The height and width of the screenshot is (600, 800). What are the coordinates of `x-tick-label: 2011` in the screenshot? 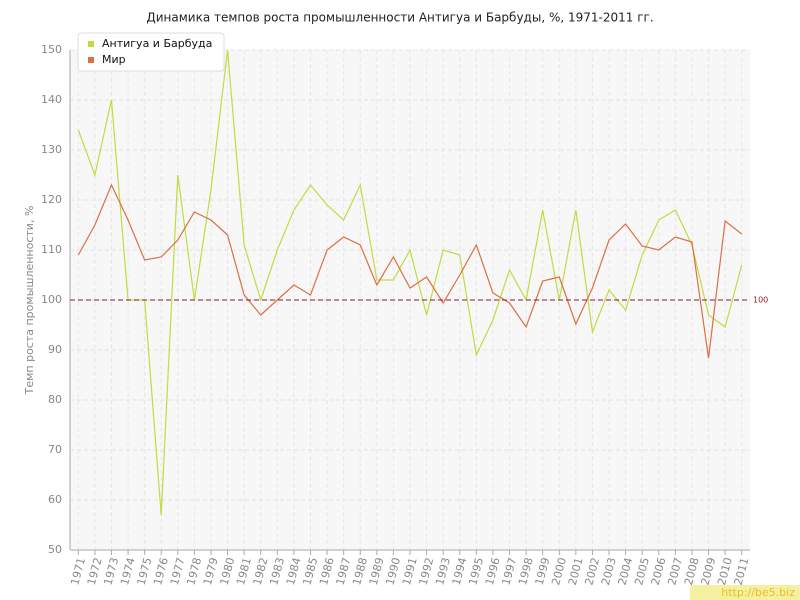 It's located at (742, 571).